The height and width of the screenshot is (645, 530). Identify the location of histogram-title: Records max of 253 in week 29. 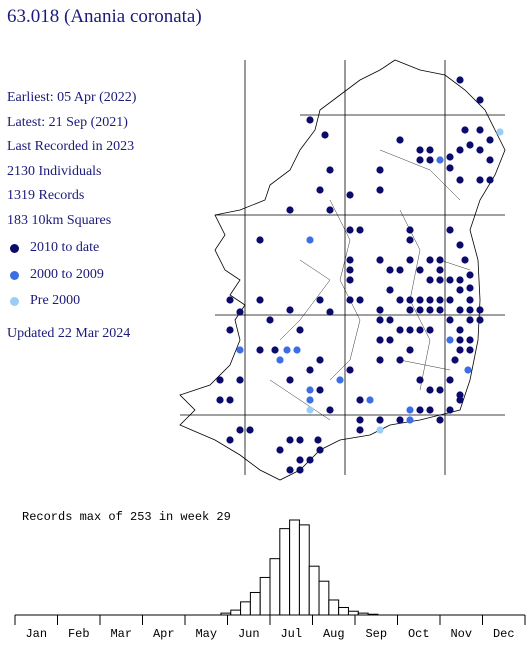
(126, 517).